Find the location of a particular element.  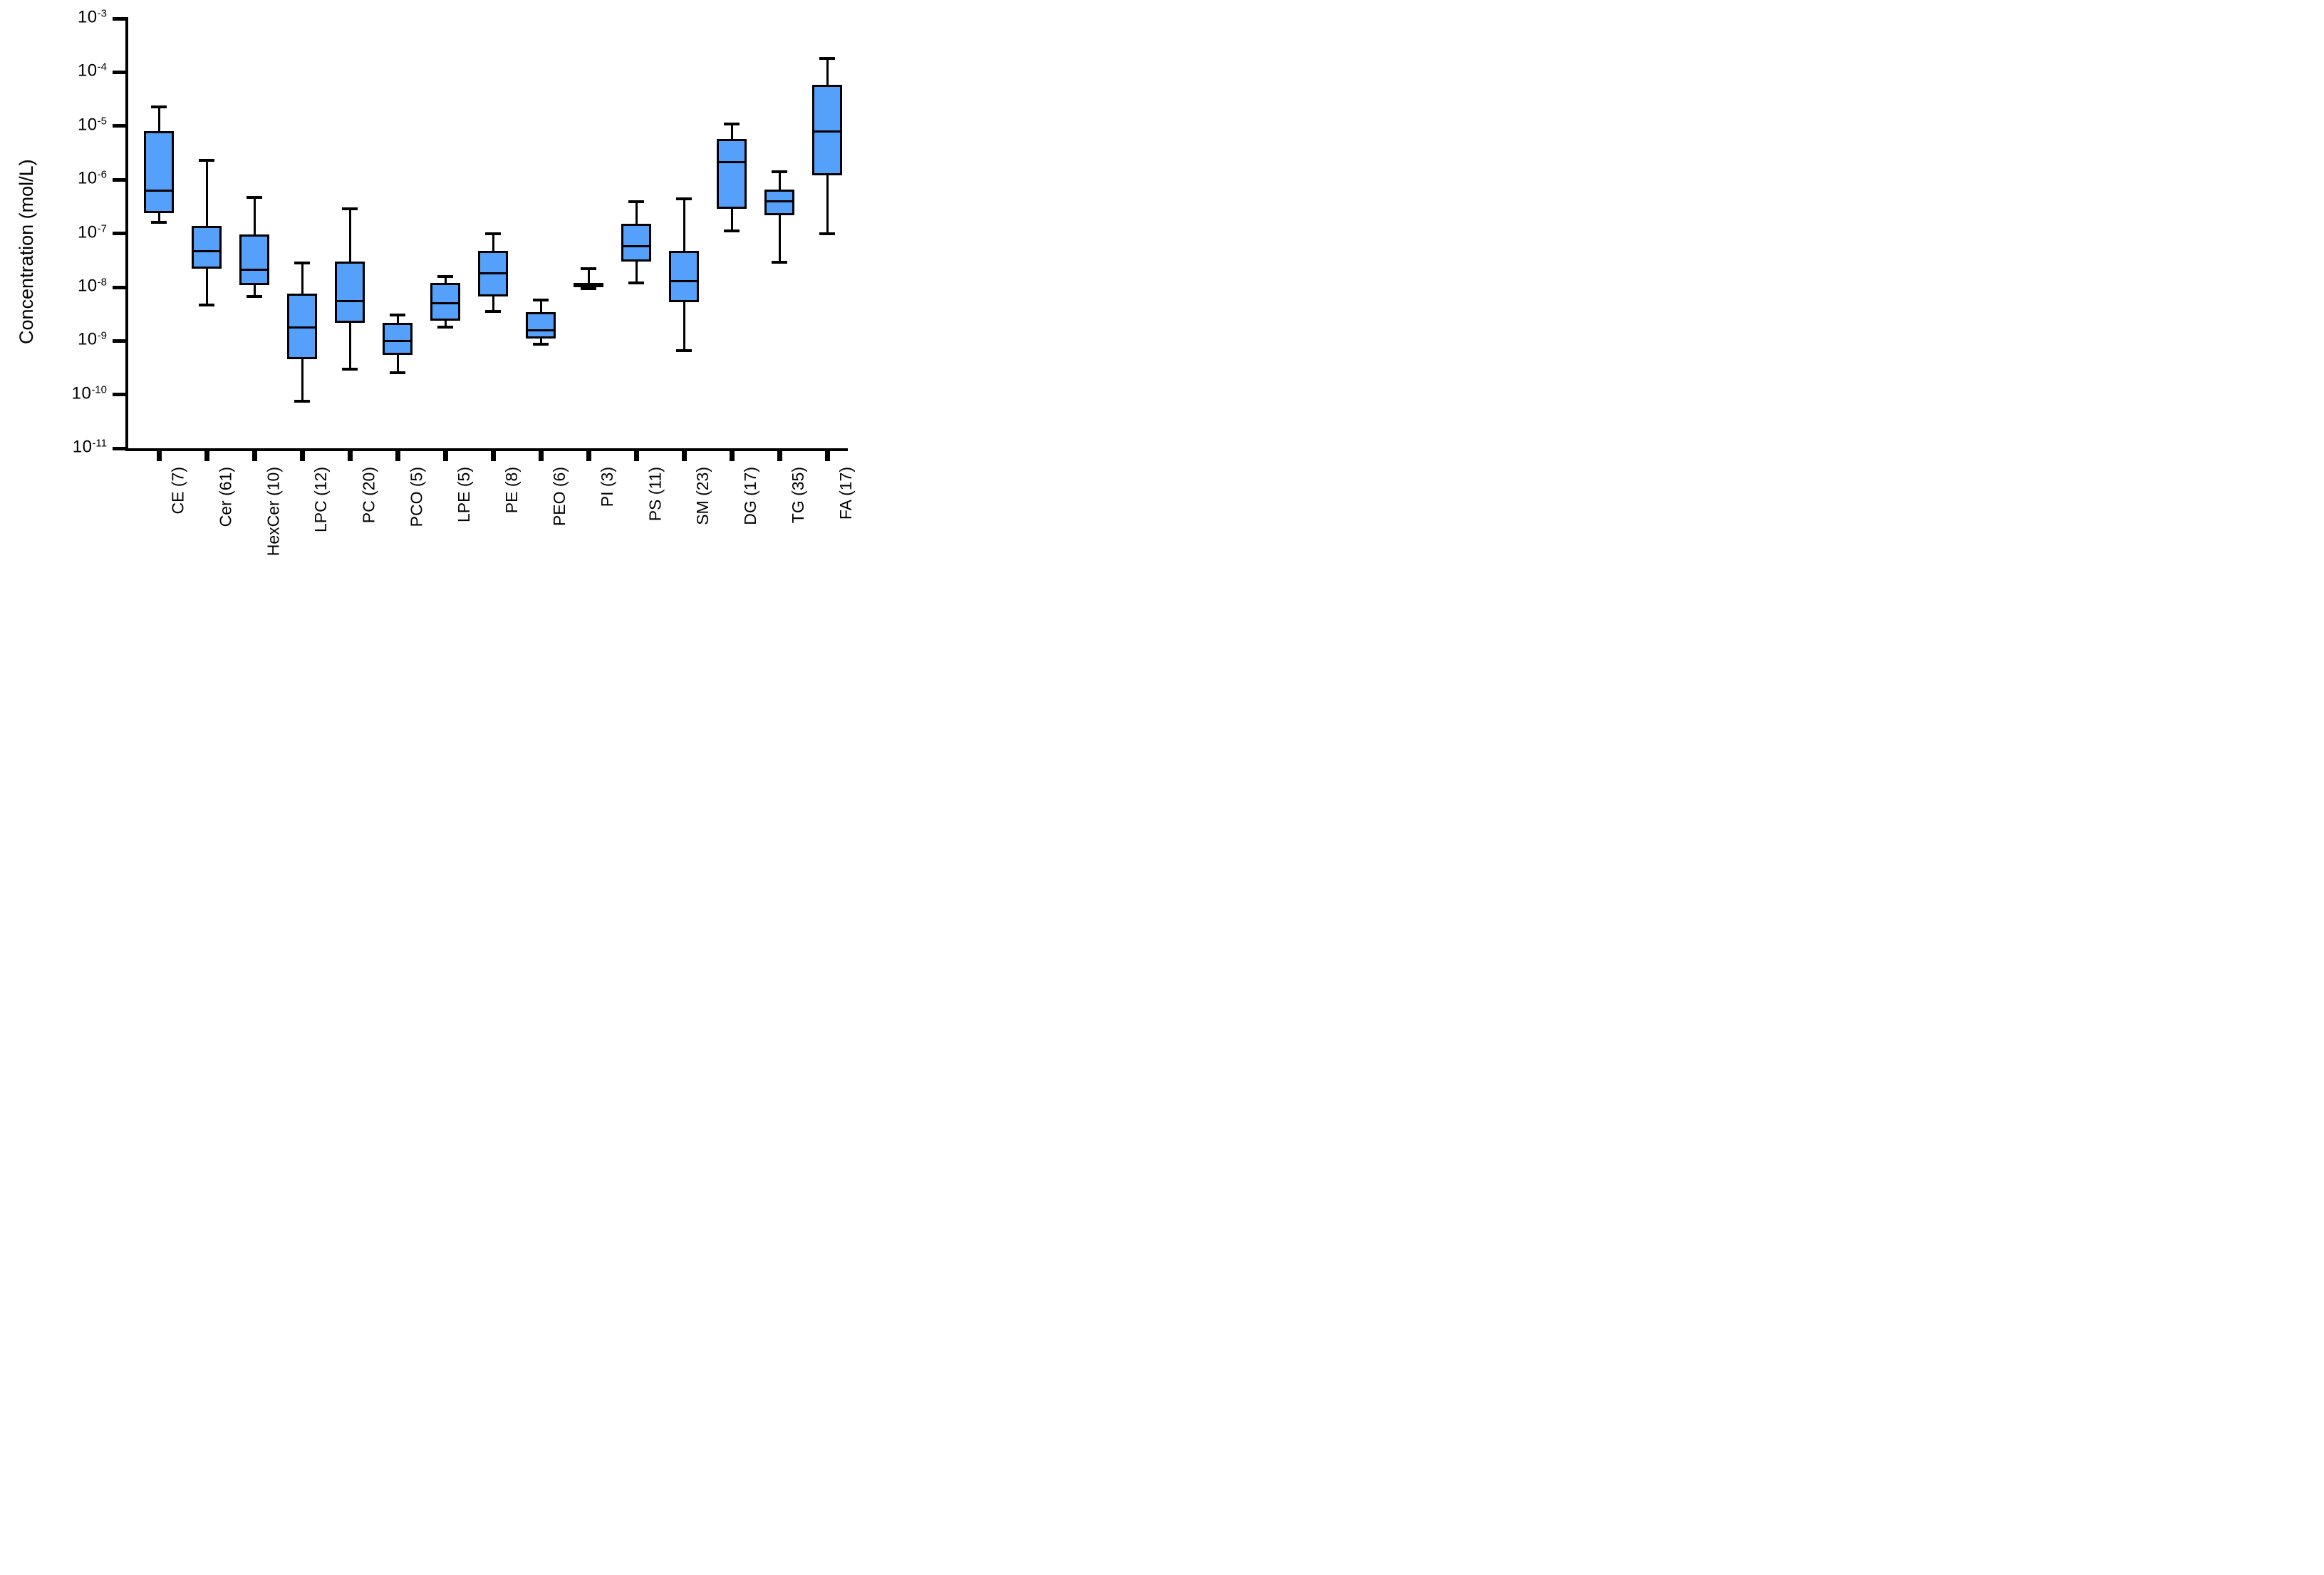

y-tick-label: 10⁻⁸ is located at coordinates (92, 286).